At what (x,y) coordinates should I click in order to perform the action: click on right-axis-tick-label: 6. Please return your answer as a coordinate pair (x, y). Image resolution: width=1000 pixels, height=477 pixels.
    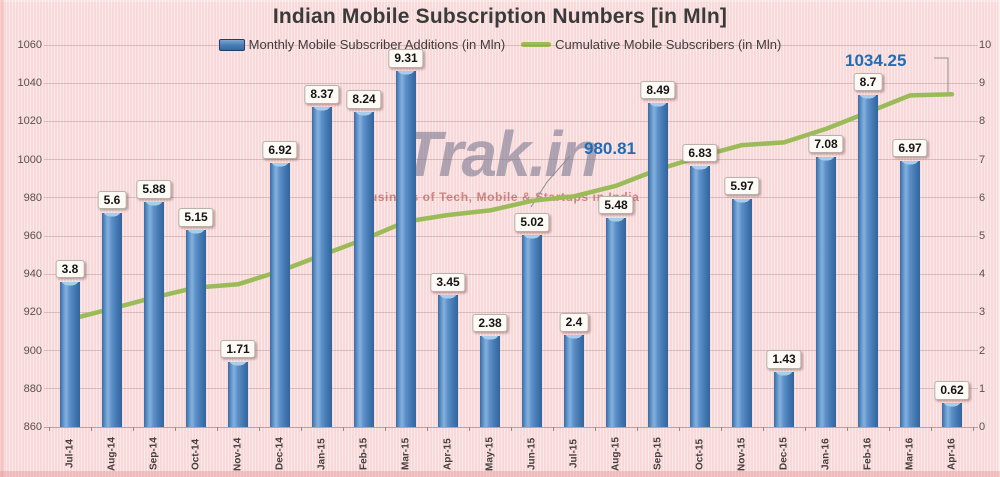
    Looking at the image, I should click on (982, 197).